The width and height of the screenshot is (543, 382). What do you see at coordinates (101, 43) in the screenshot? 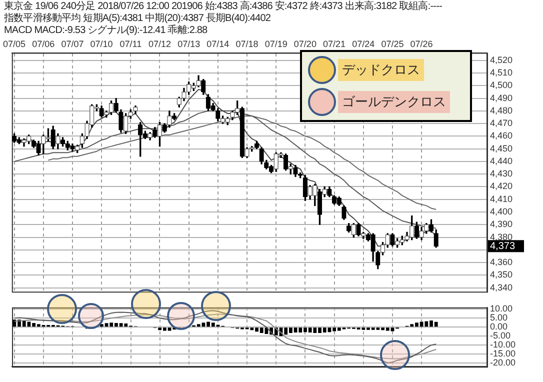
I see `x-tick-label: 07/10` at bounding box center [101, 43].